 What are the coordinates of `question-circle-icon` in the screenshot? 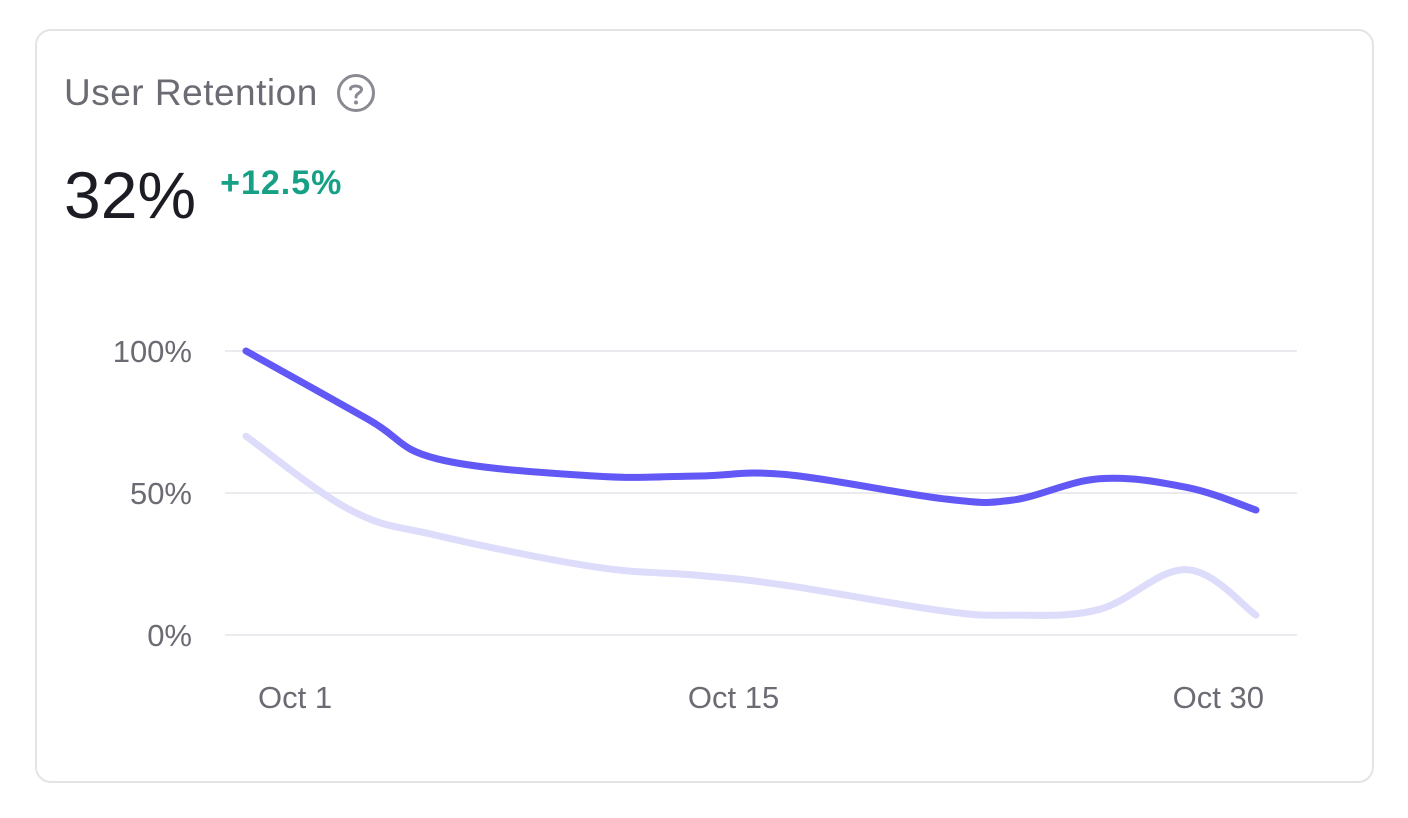 It's located at (356, 93).